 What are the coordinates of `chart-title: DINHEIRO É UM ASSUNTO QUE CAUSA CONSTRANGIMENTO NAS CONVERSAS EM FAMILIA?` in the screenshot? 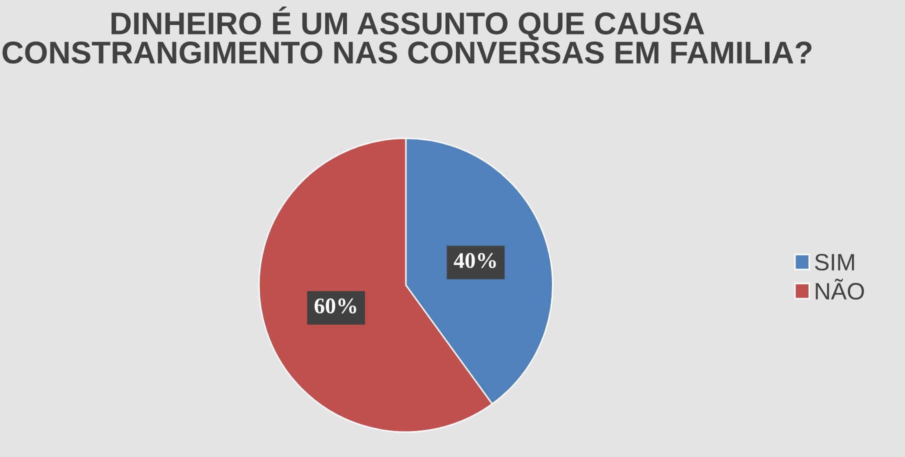 It's located at (407, 35).